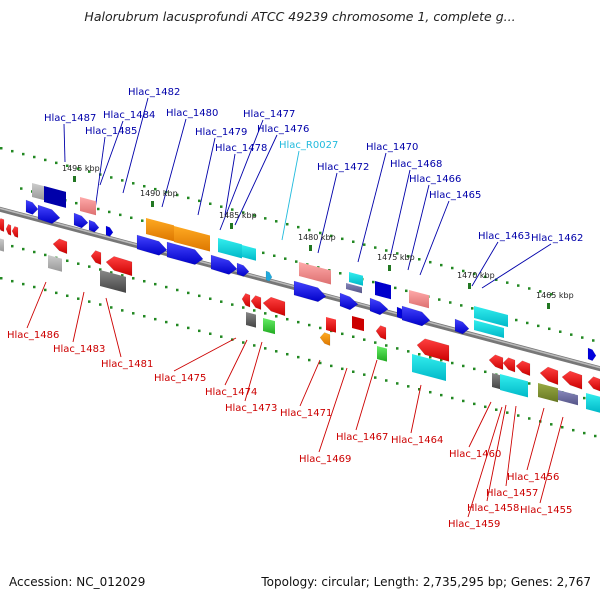 The height and width of the screenshot is (600, 600). What do you see at coordinates (269, 114) in the screenshot?
I see `gene-label-forward: Hlac_1477` at bounding box center [269, 114].